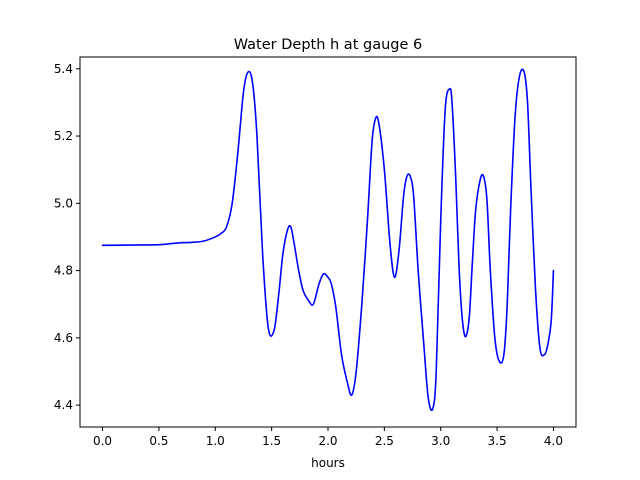  Describe the element at coordinates (271, 441) in the screenshot. I see `x-tick-label: 1.5` at that location.